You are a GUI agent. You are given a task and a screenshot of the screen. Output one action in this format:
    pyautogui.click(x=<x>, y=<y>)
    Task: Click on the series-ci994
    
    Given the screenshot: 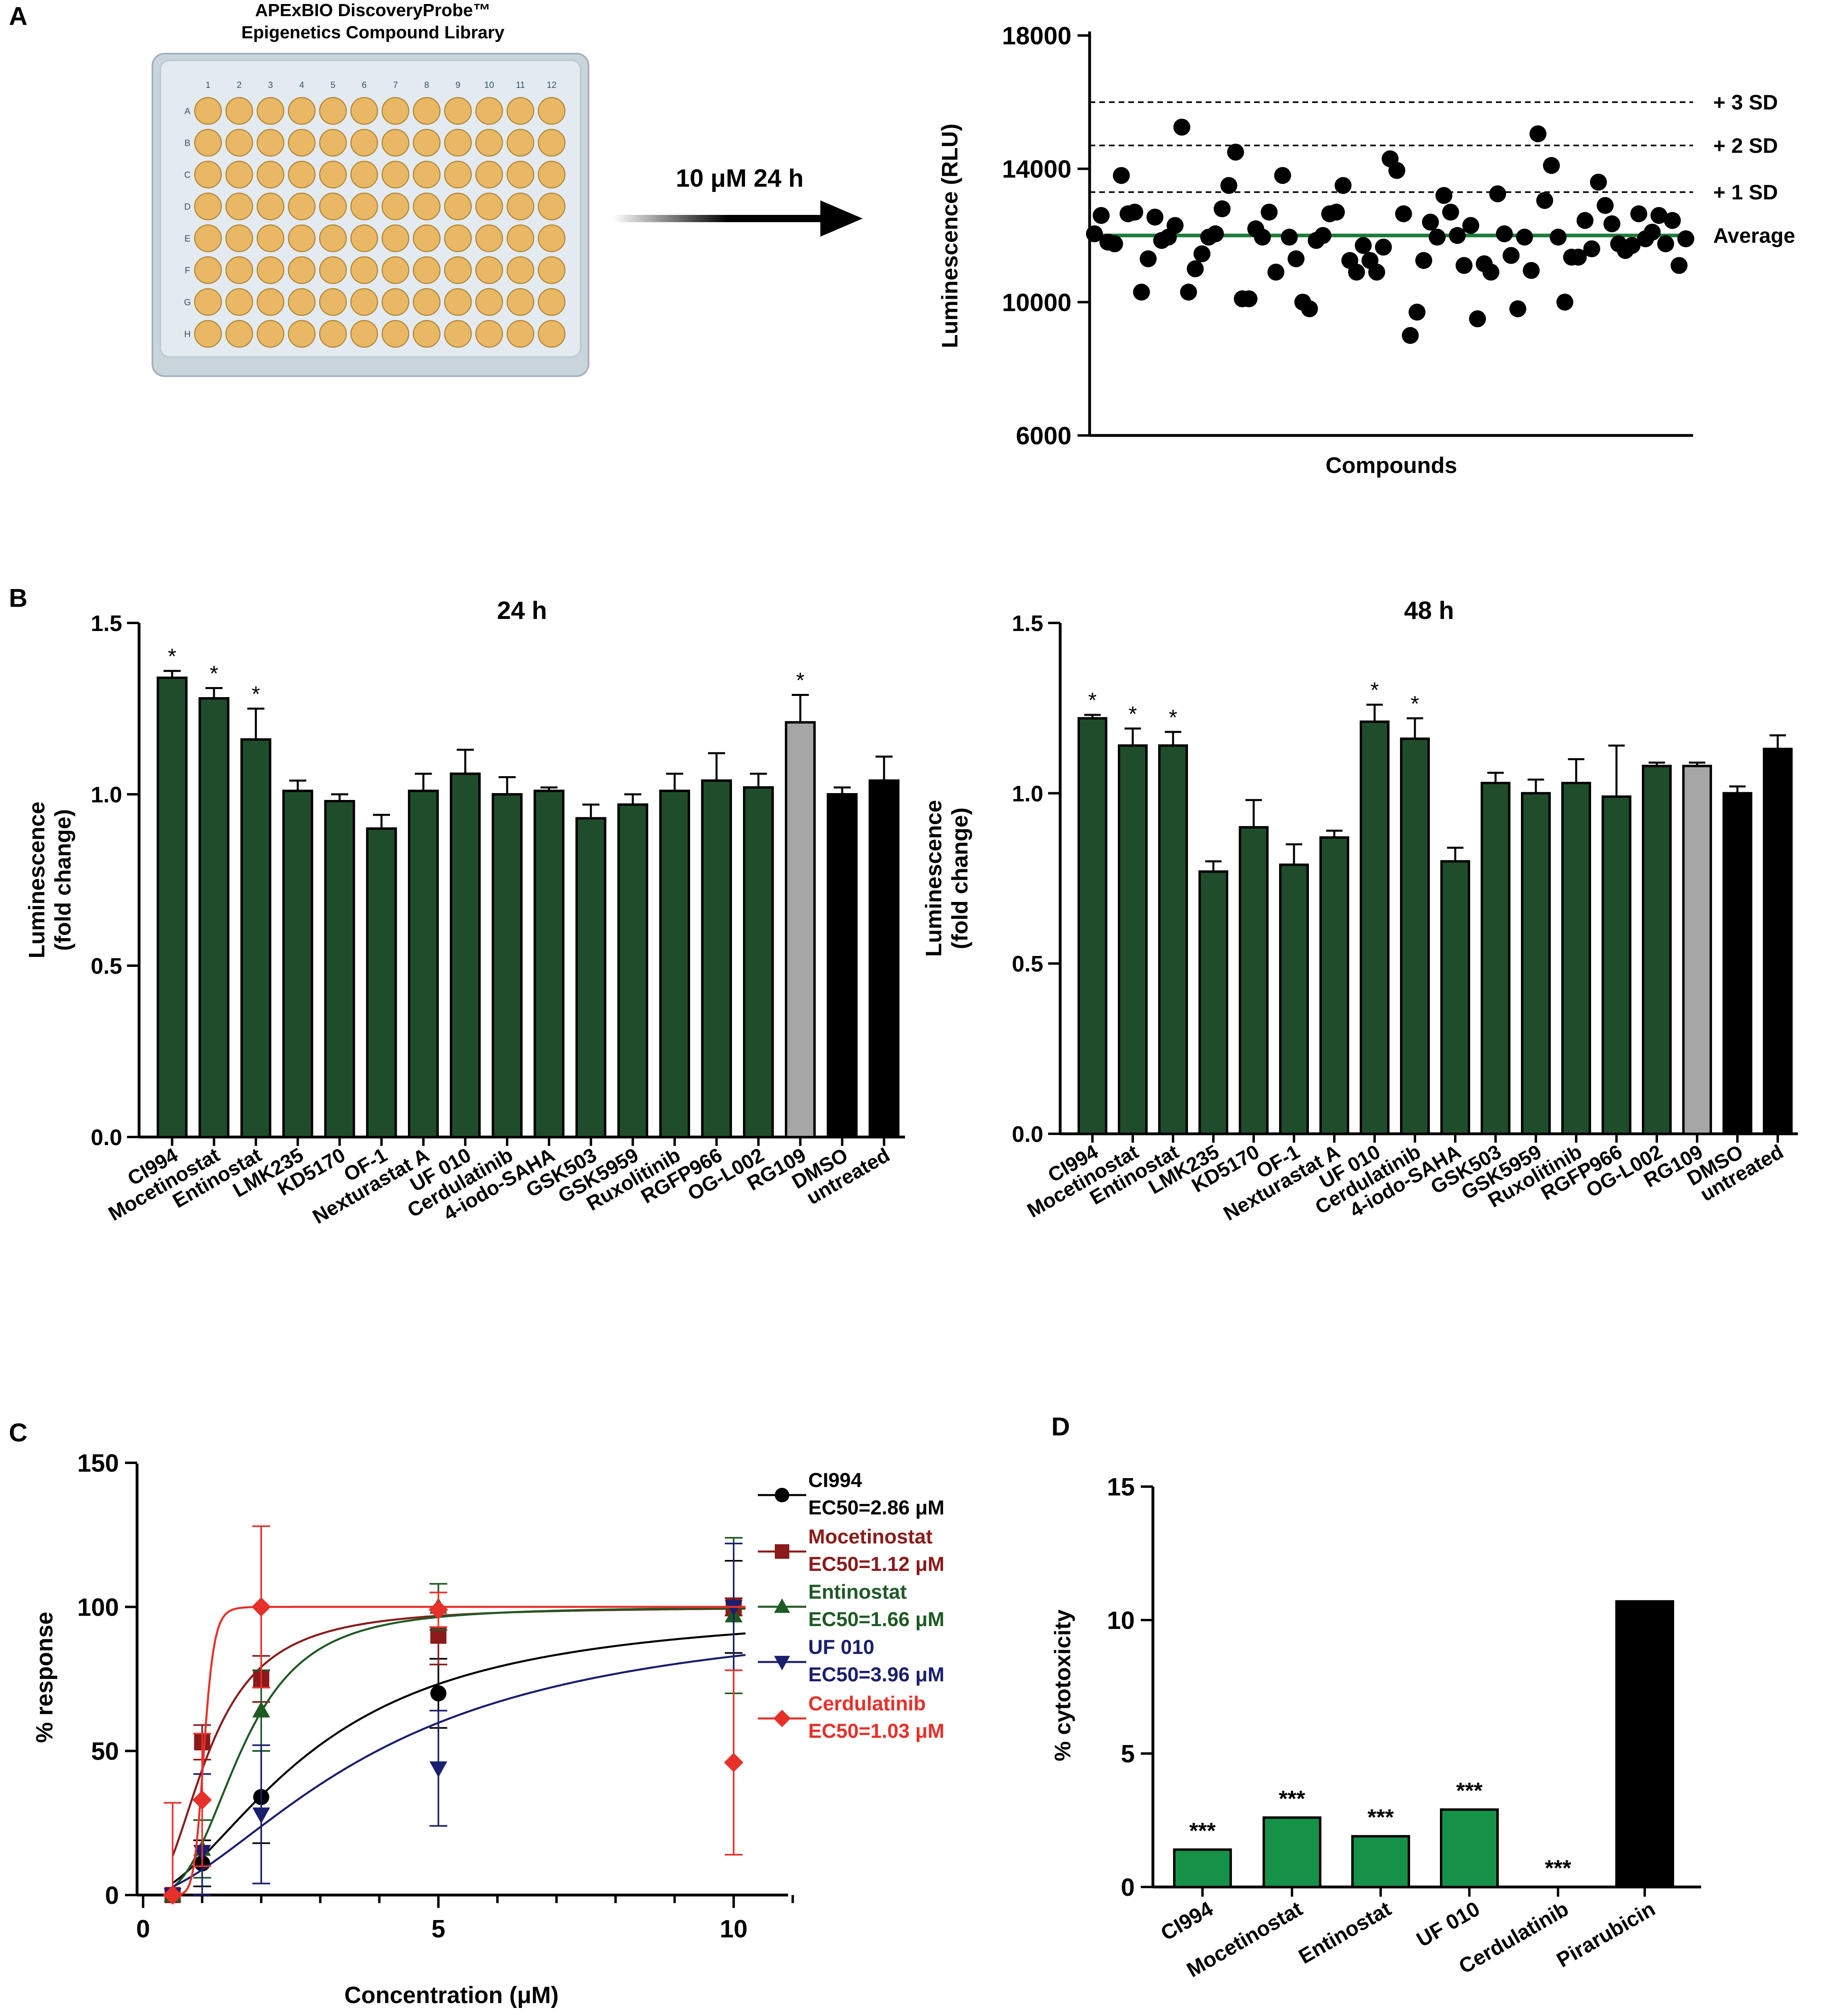 What is the action you would take?
    pyautogui.click(x=455, y=1731)
    